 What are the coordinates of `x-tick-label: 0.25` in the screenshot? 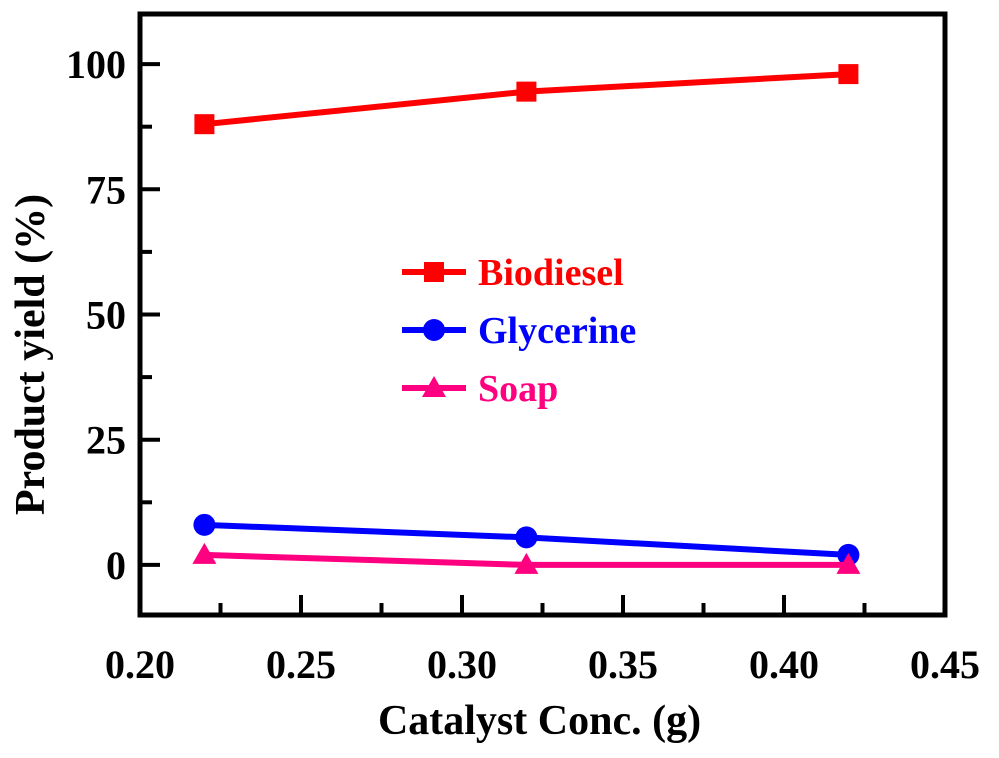 It's located at (301, 664).